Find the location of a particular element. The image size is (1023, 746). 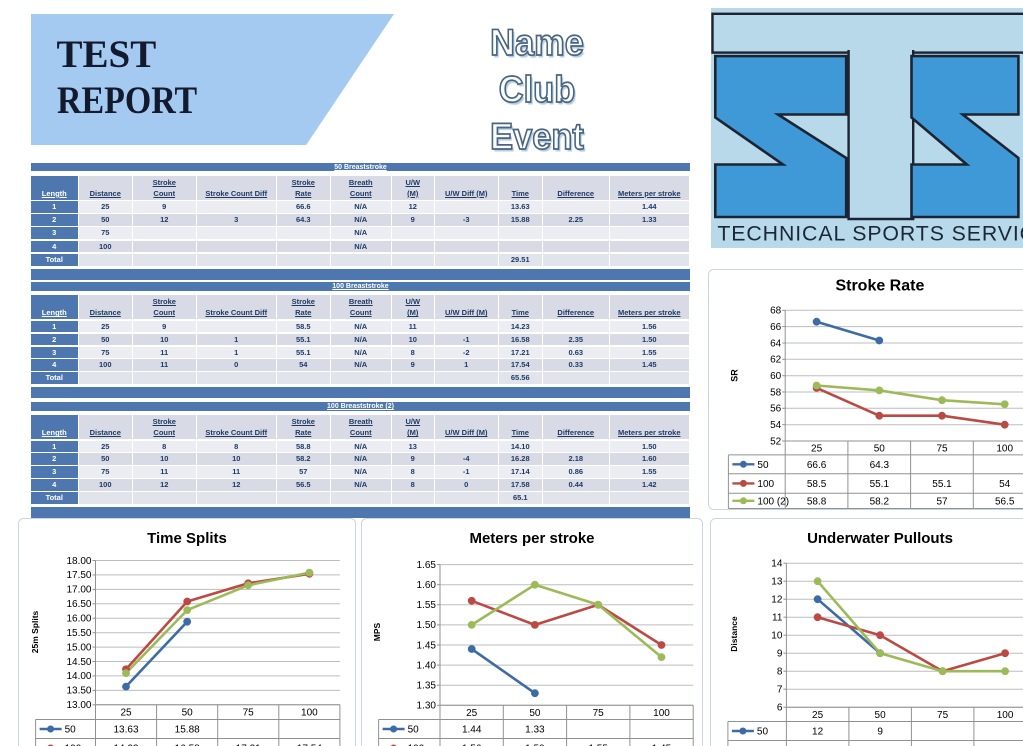

svg-text: 13.50 is located at coordinates (78, 691).